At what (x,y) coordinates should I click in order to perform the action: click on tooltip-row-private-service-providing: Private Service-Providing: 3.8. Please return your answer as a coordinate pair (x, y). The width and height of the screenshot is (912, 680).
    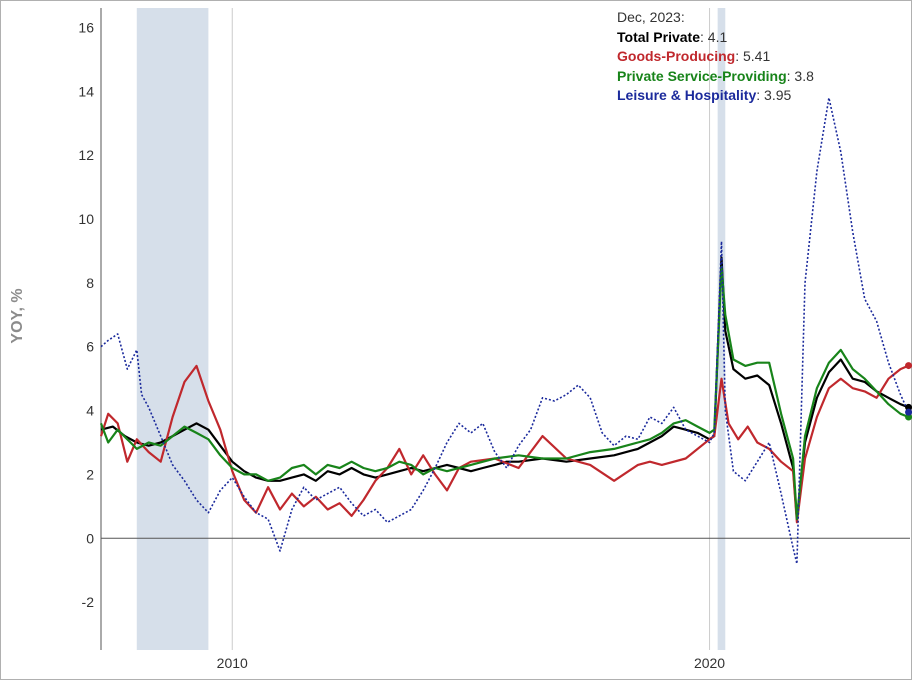
    Looking at the image, I should click on (715, 75).